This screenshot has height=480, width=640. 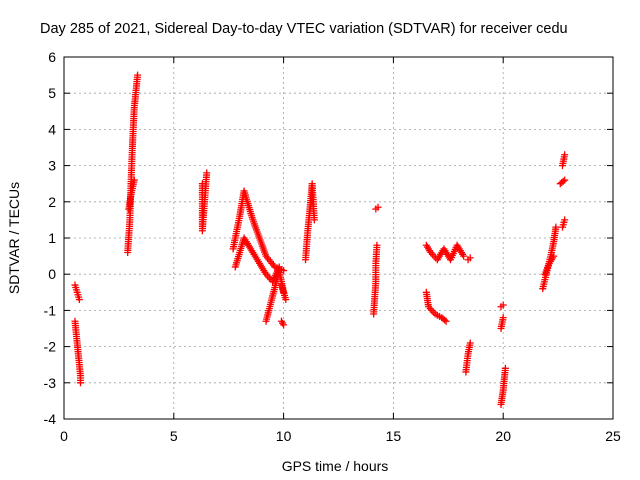 What do you see at coordinates (52, 274) in the screenshot?
I see `y-tick-label: 0` at bounding box center [52, 274].